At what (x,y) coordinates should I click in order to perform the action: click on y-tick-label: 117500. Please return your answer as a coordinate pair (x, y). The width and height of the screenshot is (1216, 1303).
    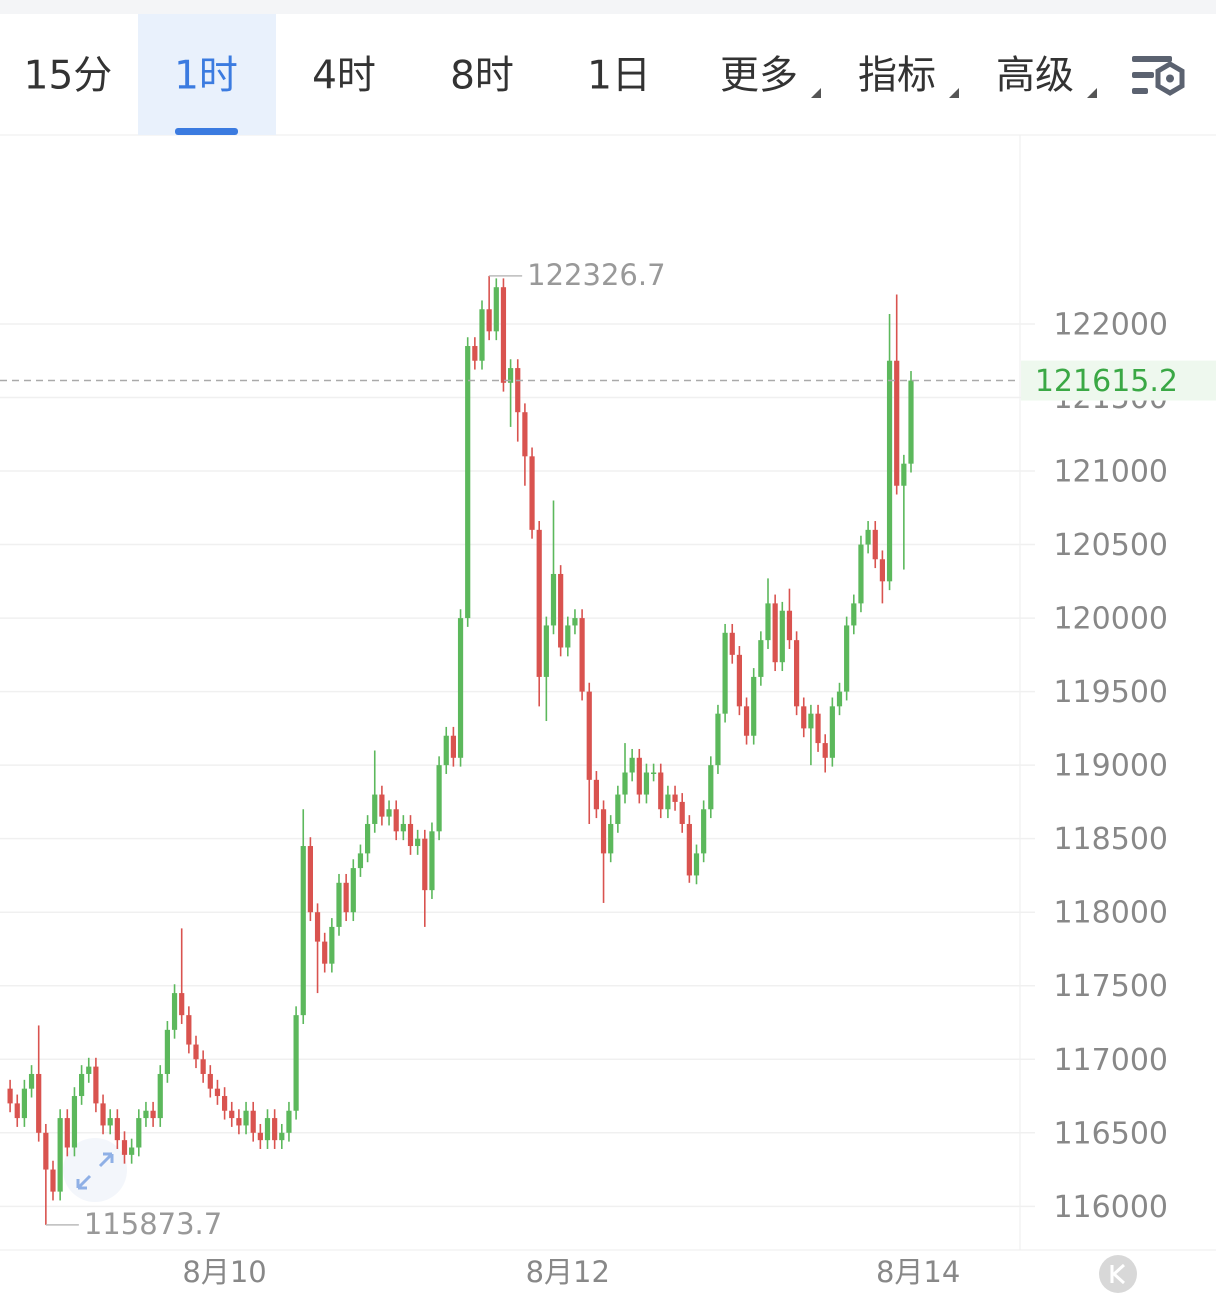
    Looking at the image, I should click on (1110, 986).